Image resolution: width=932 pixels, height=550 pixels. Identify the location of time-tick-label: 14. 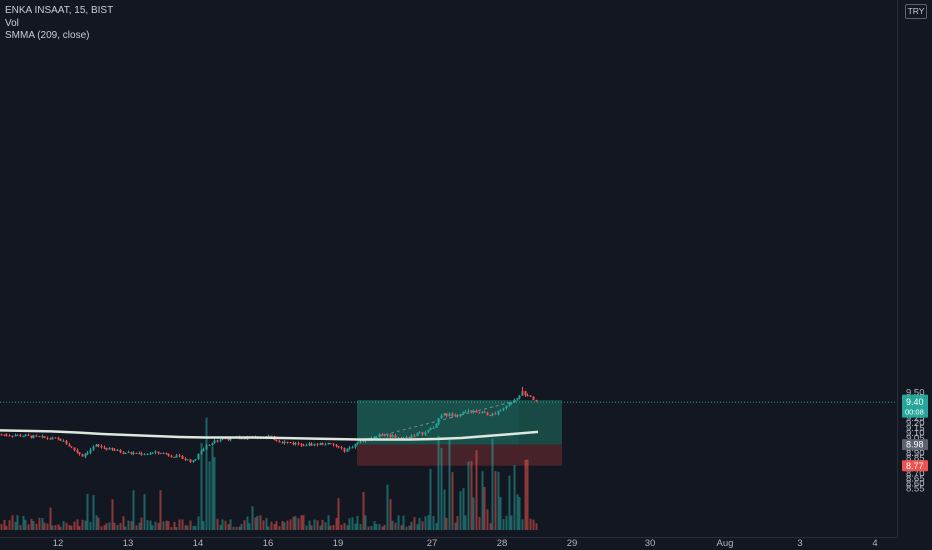
(198, 543).